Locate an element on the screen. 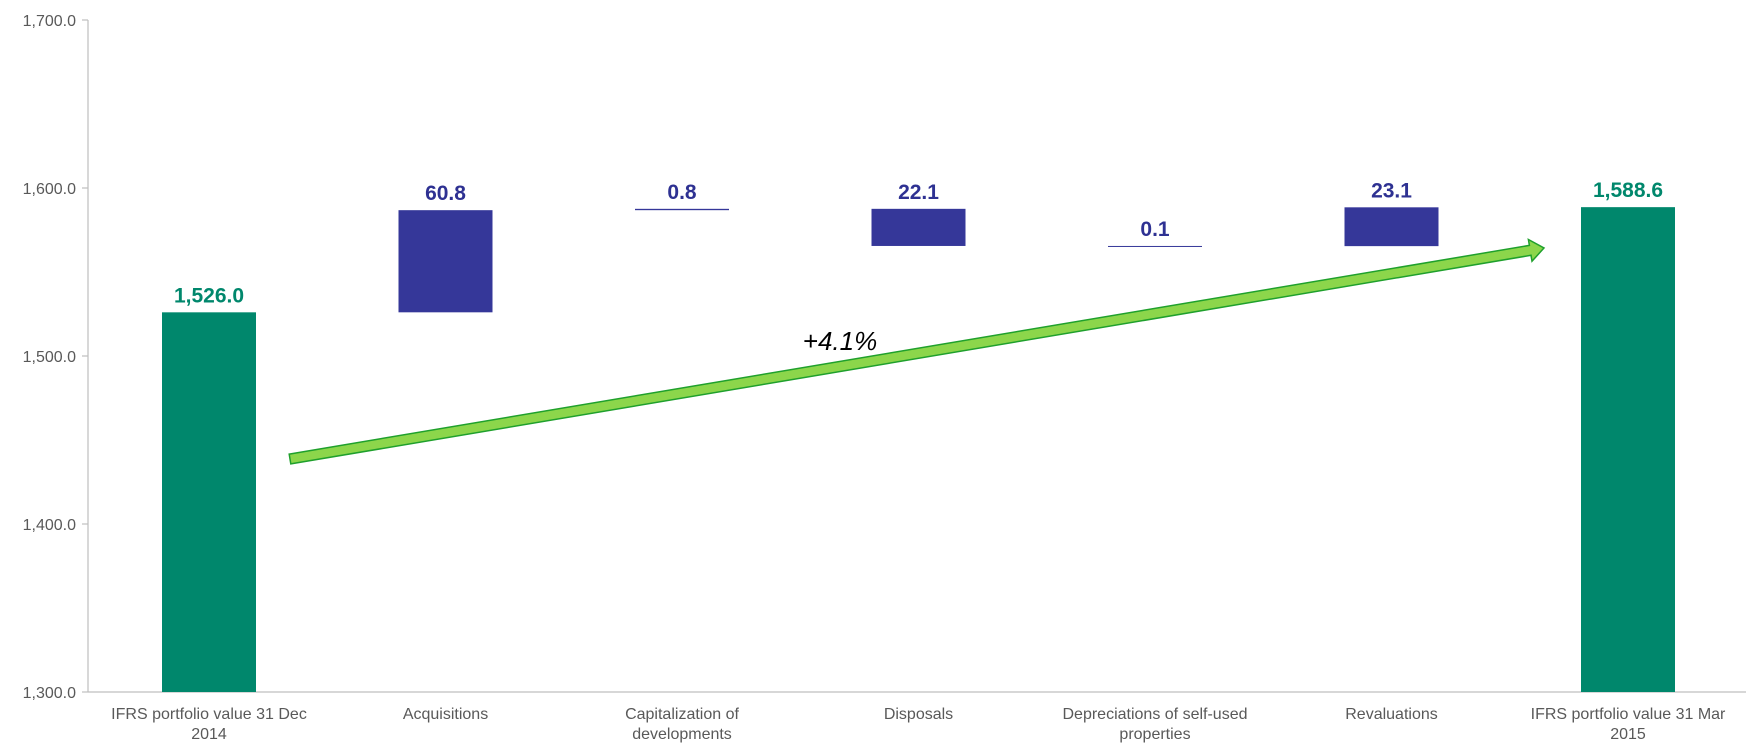 Image resolution: width=1746 pixels, height=746 pixels. data-label: 0.1 is located at coordinates (1155, 229).